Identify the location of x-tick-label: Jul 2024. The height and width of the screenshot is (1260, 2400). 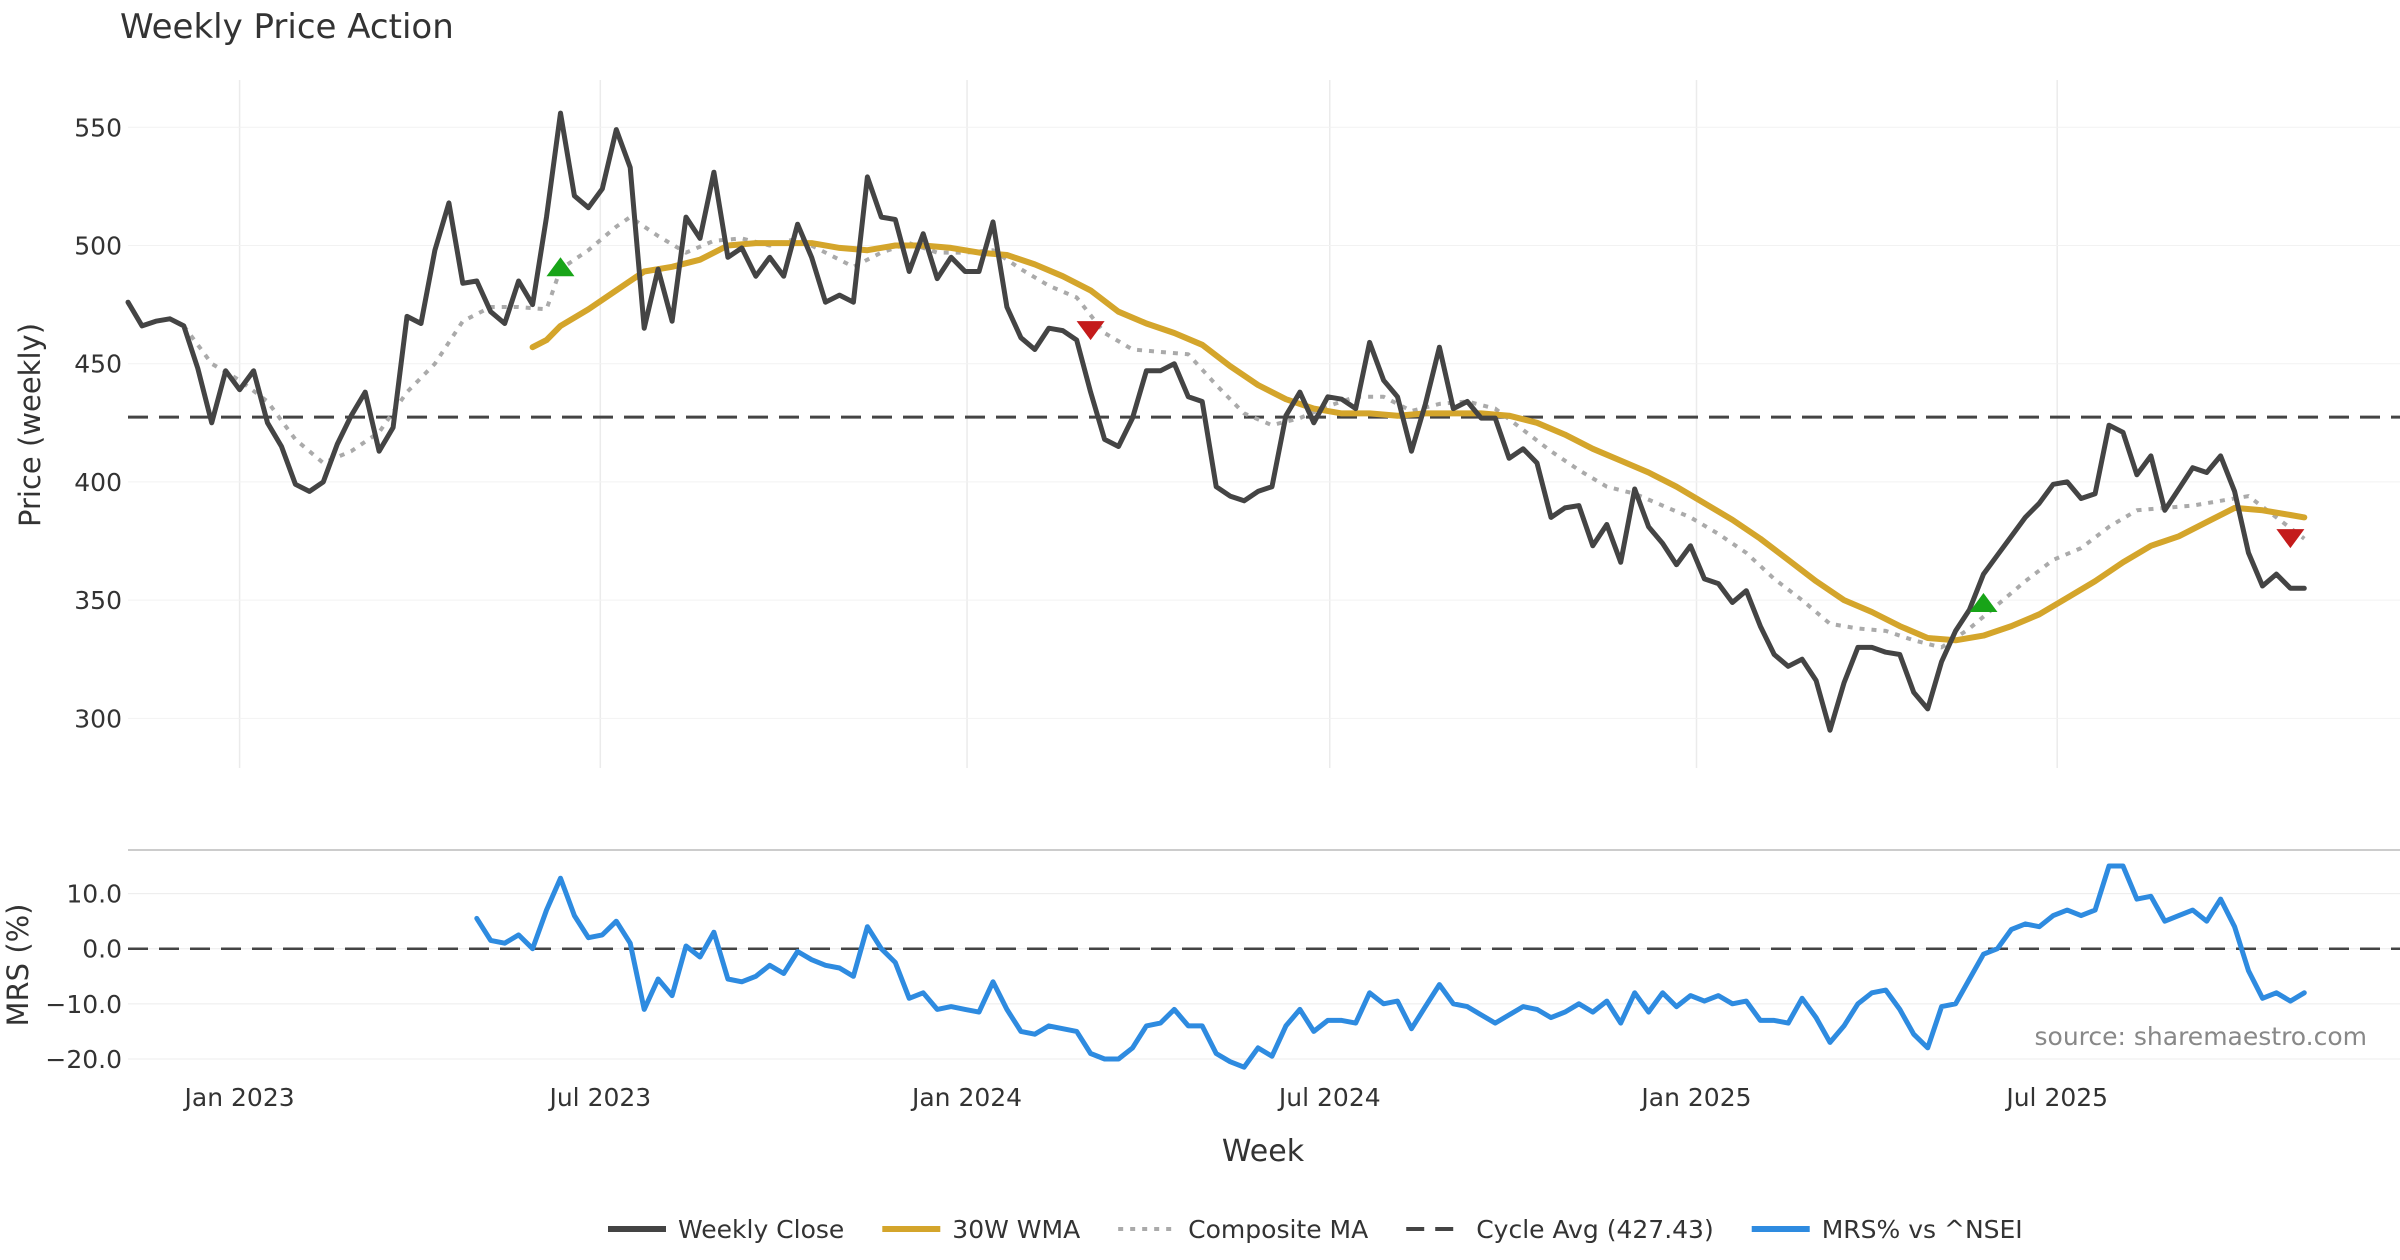
(1329, 1097).